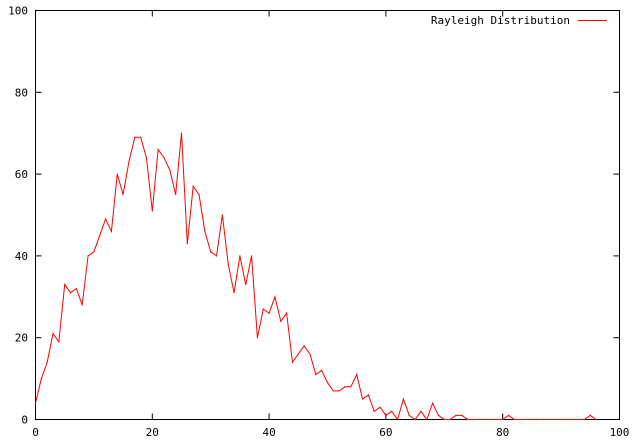 The width and height of the screenshot is (633, 447). Describe the element at coordinates (620, 432) in the screenshot. I see `x-tick-label: 100` at that location.